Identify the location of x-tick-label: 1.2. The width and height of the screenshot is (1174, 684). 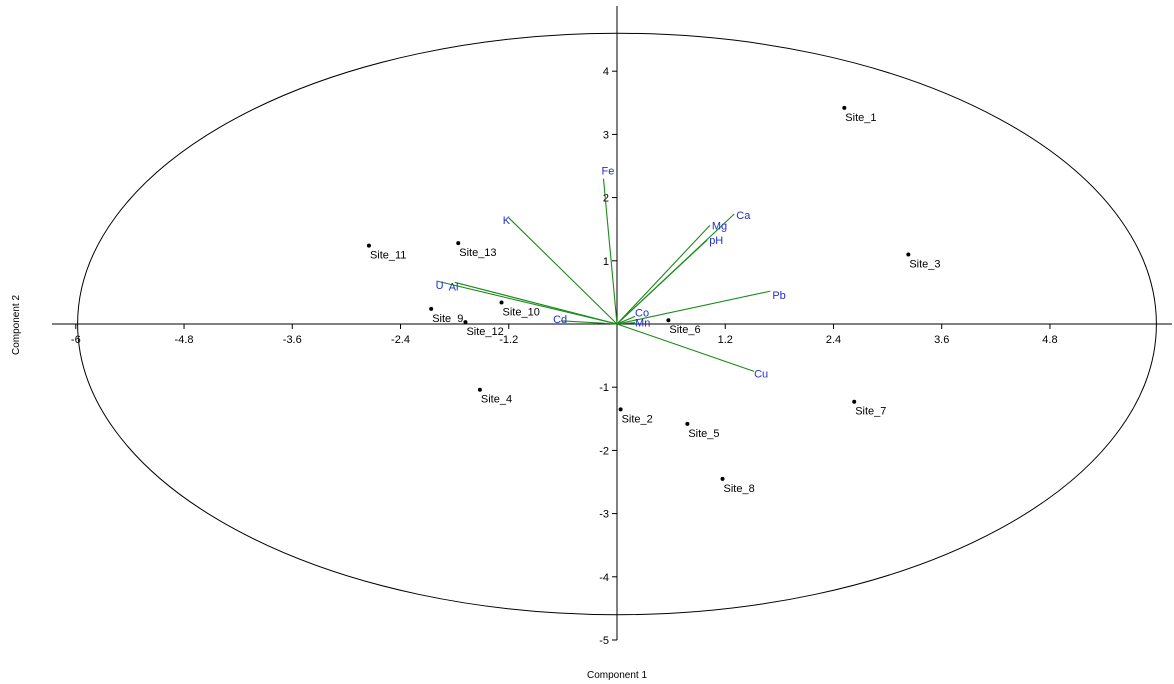
(725, 340).